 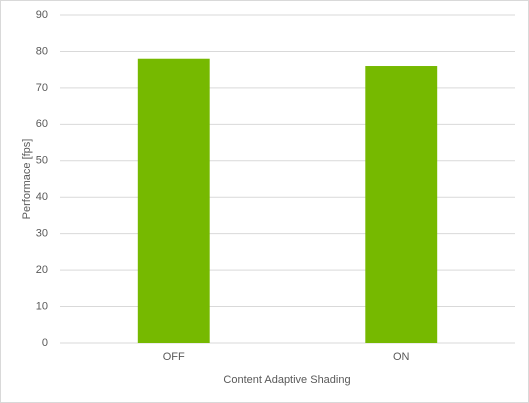 What do you see at coordinates (42, 161) in the screenshot?
I see `y-tick-label: 50` at bounding box center [42, 161].